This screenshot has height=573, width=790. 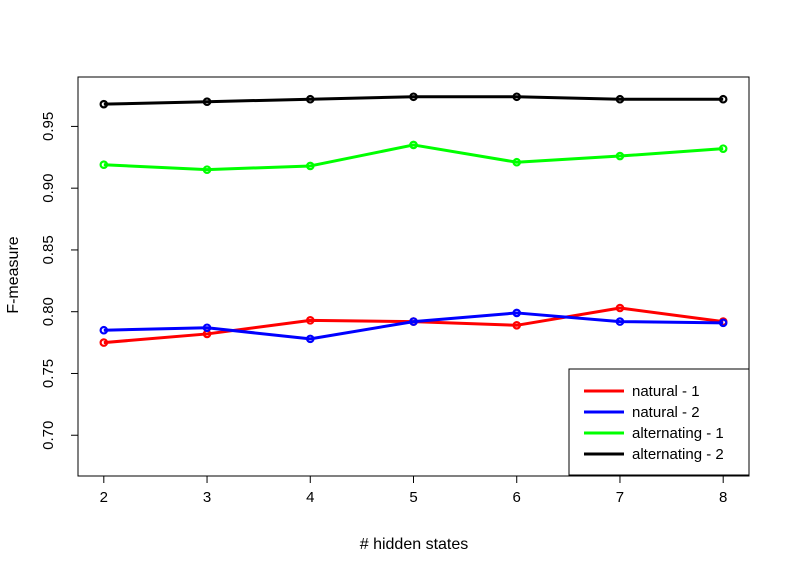 I want to click on x-tick-label: 4, so click(x=310, y=497).